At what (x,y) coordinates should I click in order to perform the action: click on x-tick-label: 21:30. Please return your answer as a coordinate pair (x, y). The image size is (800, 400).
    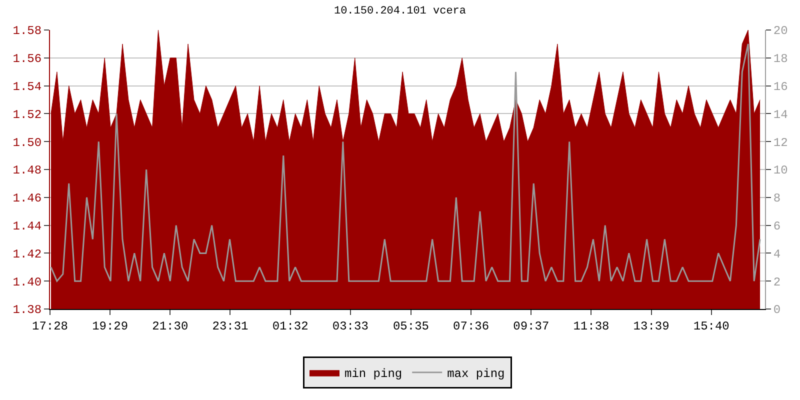
    Looking at the image, I should click on (170, 326).